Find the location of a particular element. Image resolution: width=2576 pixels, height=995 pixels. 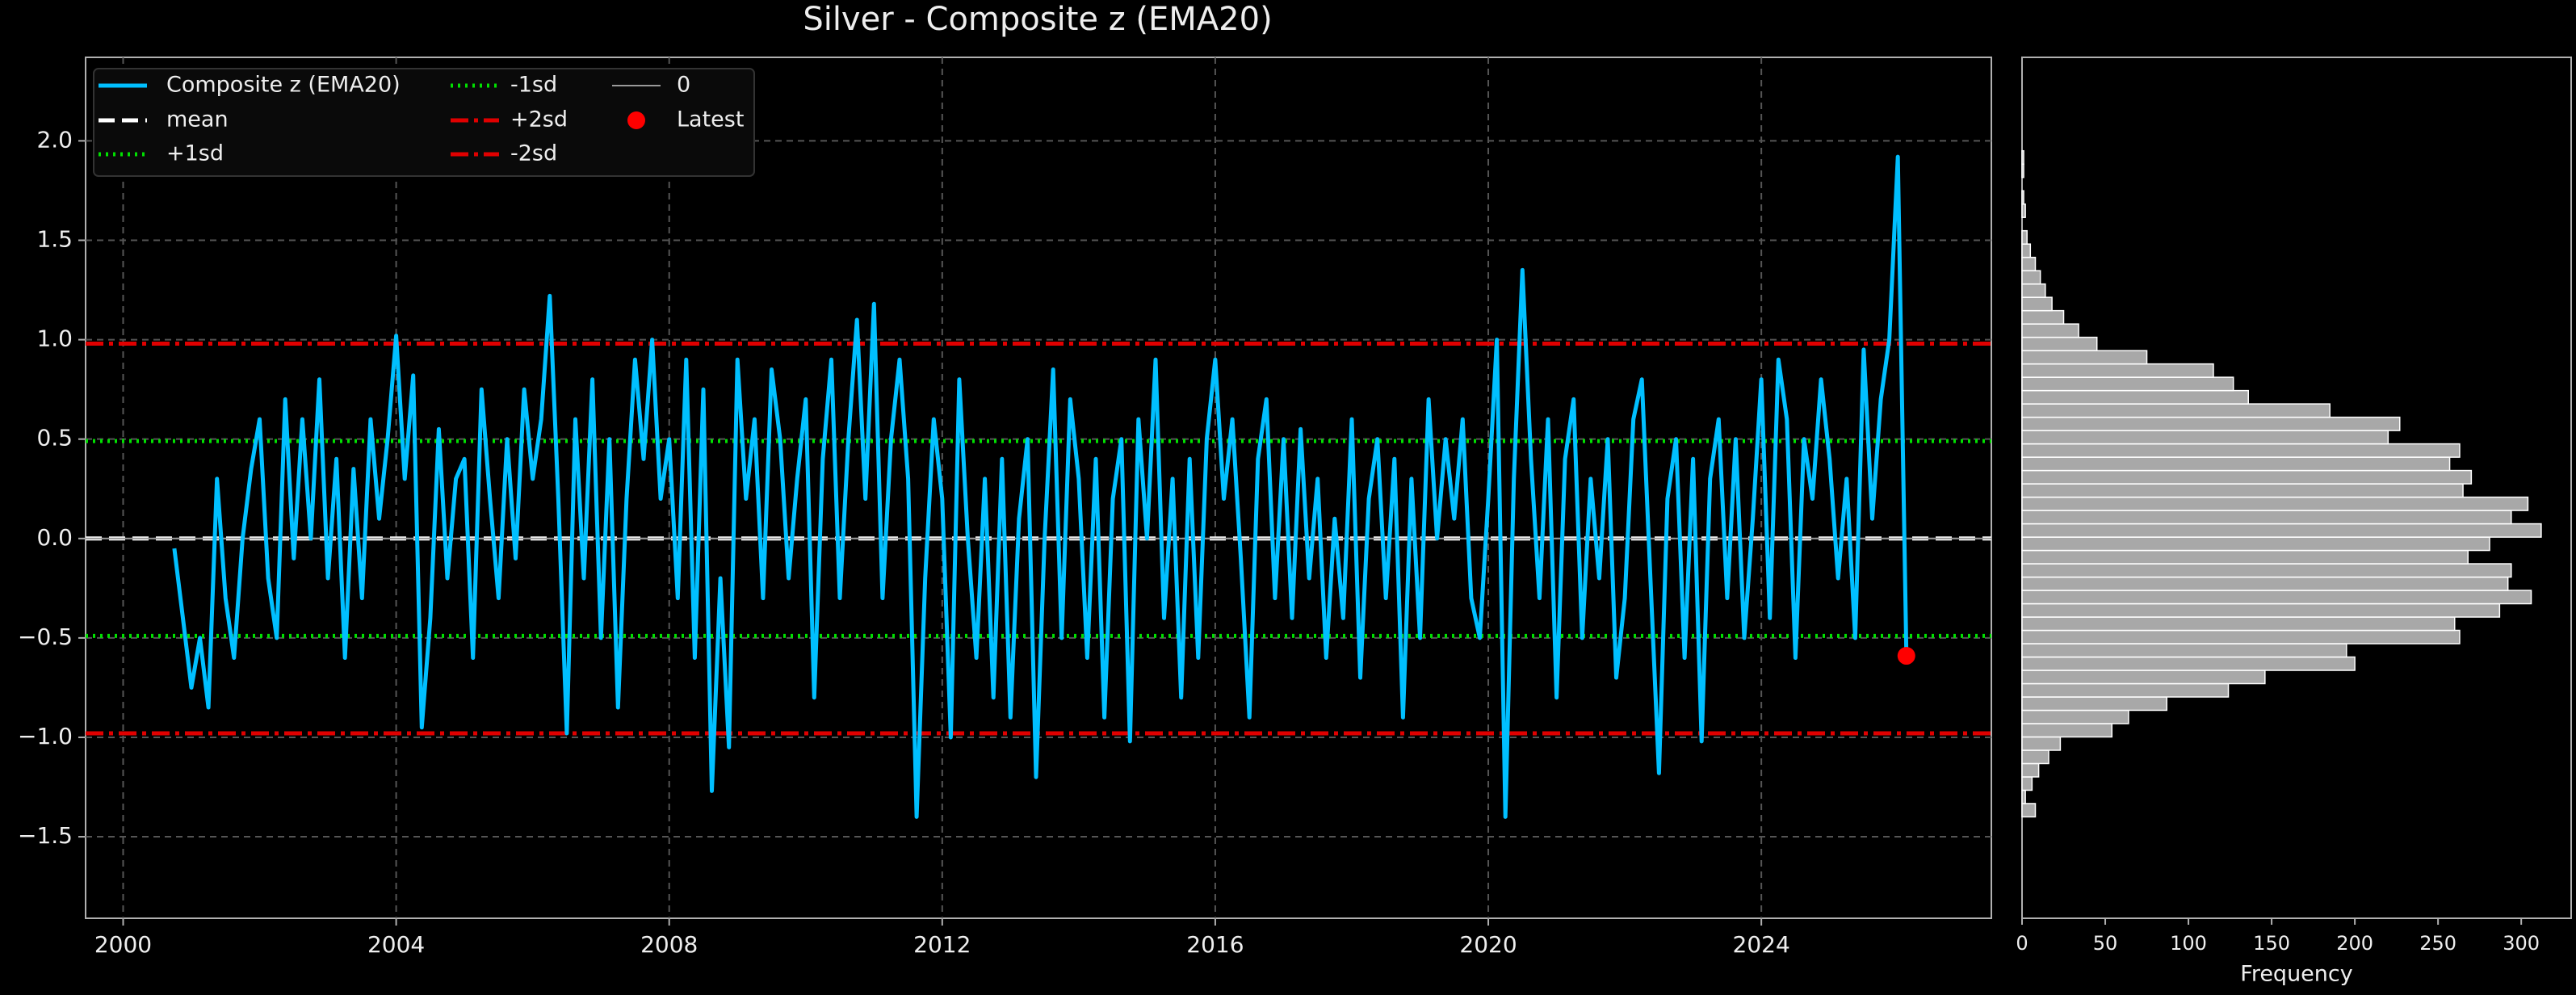

y-tick-label: 2.0 is located at coordinates (54, 139).